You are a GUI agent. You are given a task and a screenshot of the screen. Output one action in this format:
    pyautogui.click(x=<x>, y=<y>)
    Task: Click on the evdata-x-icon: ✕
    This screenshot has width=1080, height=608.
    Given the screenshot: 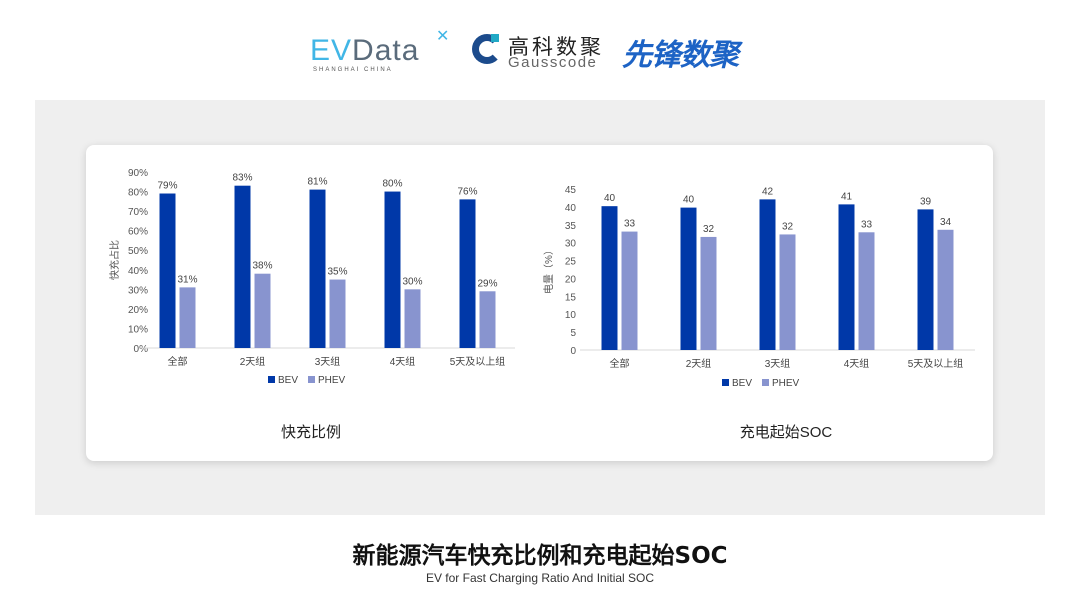 What is the action you would take?
    pyautogui.click(x=443, y=36)
    